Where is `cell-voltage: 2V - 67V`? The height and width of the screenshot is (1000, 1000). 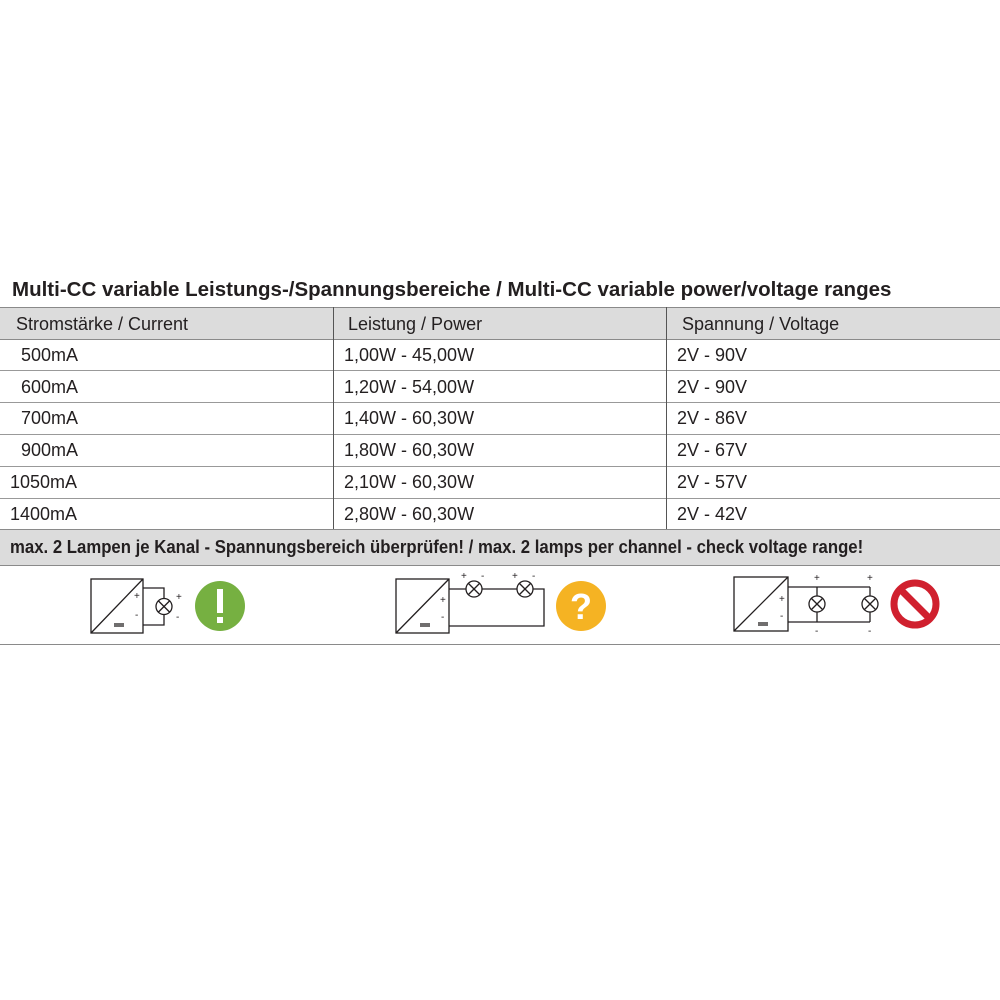 cell-voltage: 2V - 67V is located at coordinates (712, 450).